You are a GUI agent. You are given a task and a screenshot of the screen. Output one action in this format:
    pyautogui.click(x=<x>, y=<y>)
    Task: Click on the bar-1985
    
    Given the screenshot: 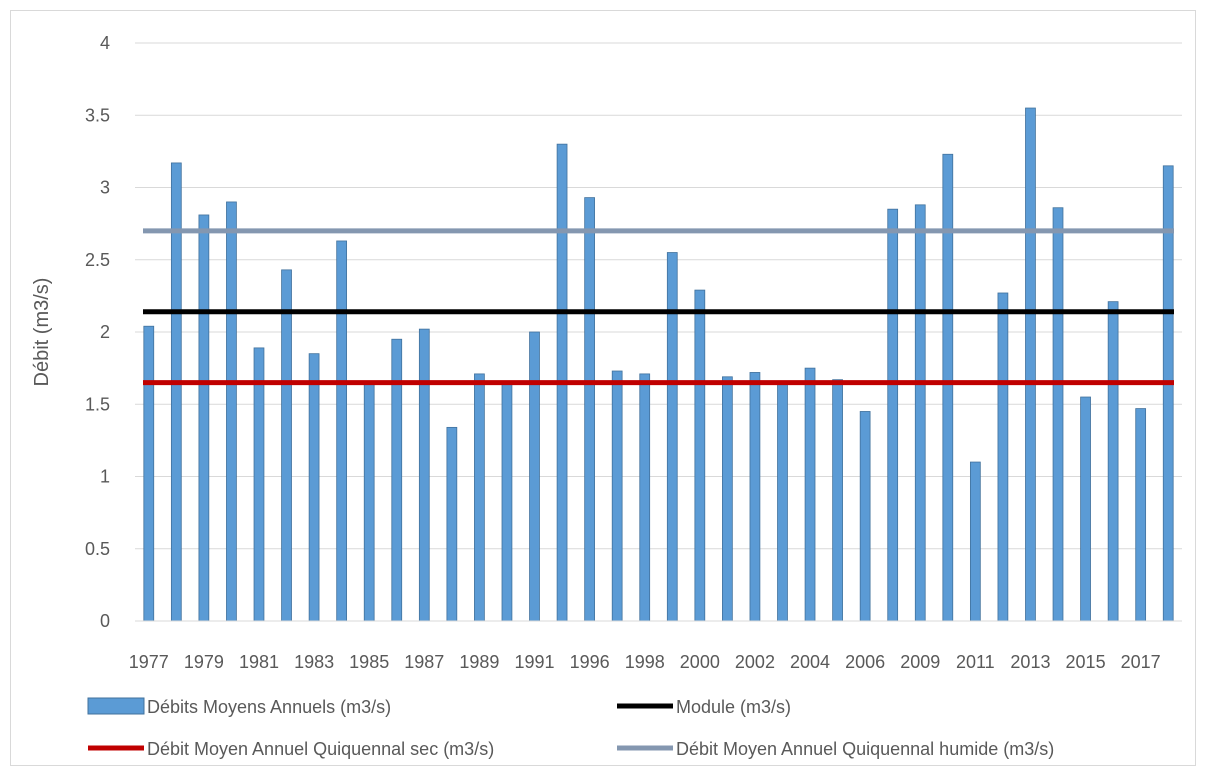 What is the action you would take?
    pyautogui.click(x=369, y=502)
    